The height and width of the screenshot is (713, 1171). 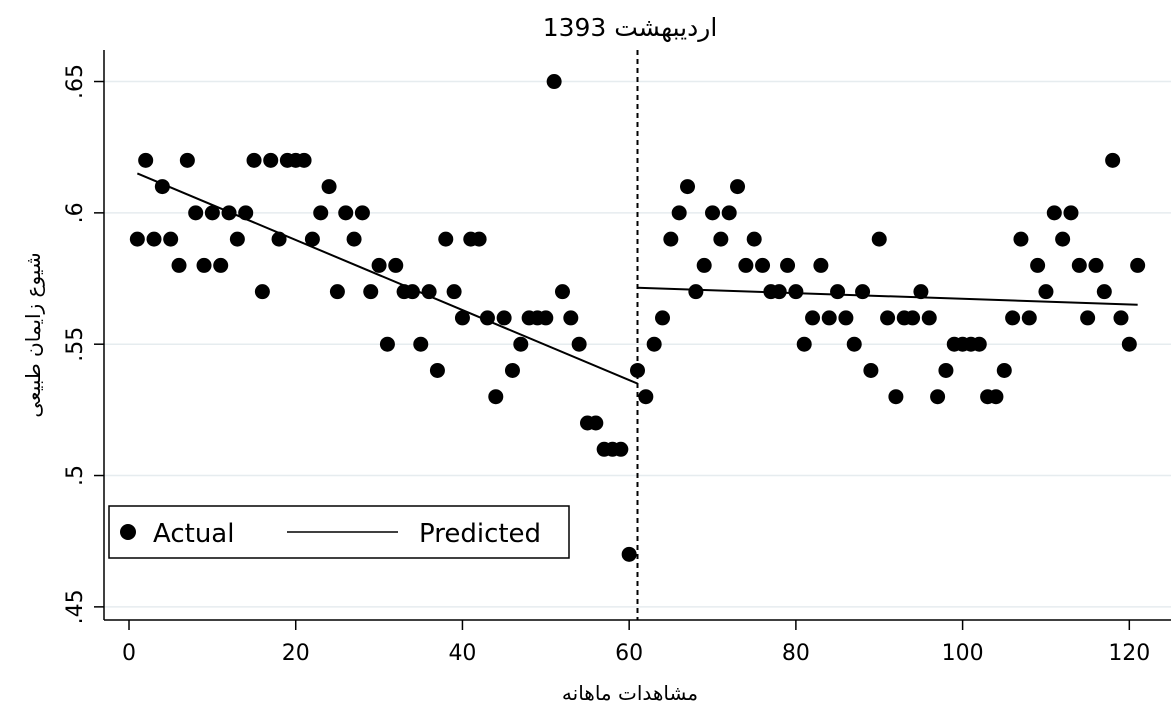 What do you see at coordinates (630, 28) in the screenshot?
I see `chart-title: اردیبهشت 1393` at bounding box center [630, 28].